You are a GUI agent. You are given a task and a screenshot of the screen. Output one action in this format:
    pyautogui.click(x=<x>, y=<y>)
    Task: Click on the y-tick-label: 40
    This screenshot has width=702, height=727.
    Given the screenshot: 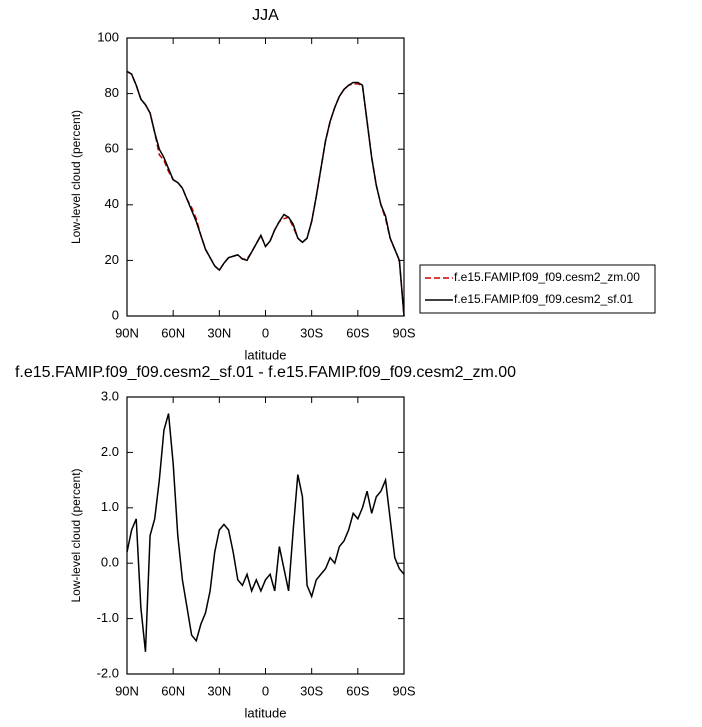 What is the action you would take?
    pyautogui.click(x=112, y=203)
    